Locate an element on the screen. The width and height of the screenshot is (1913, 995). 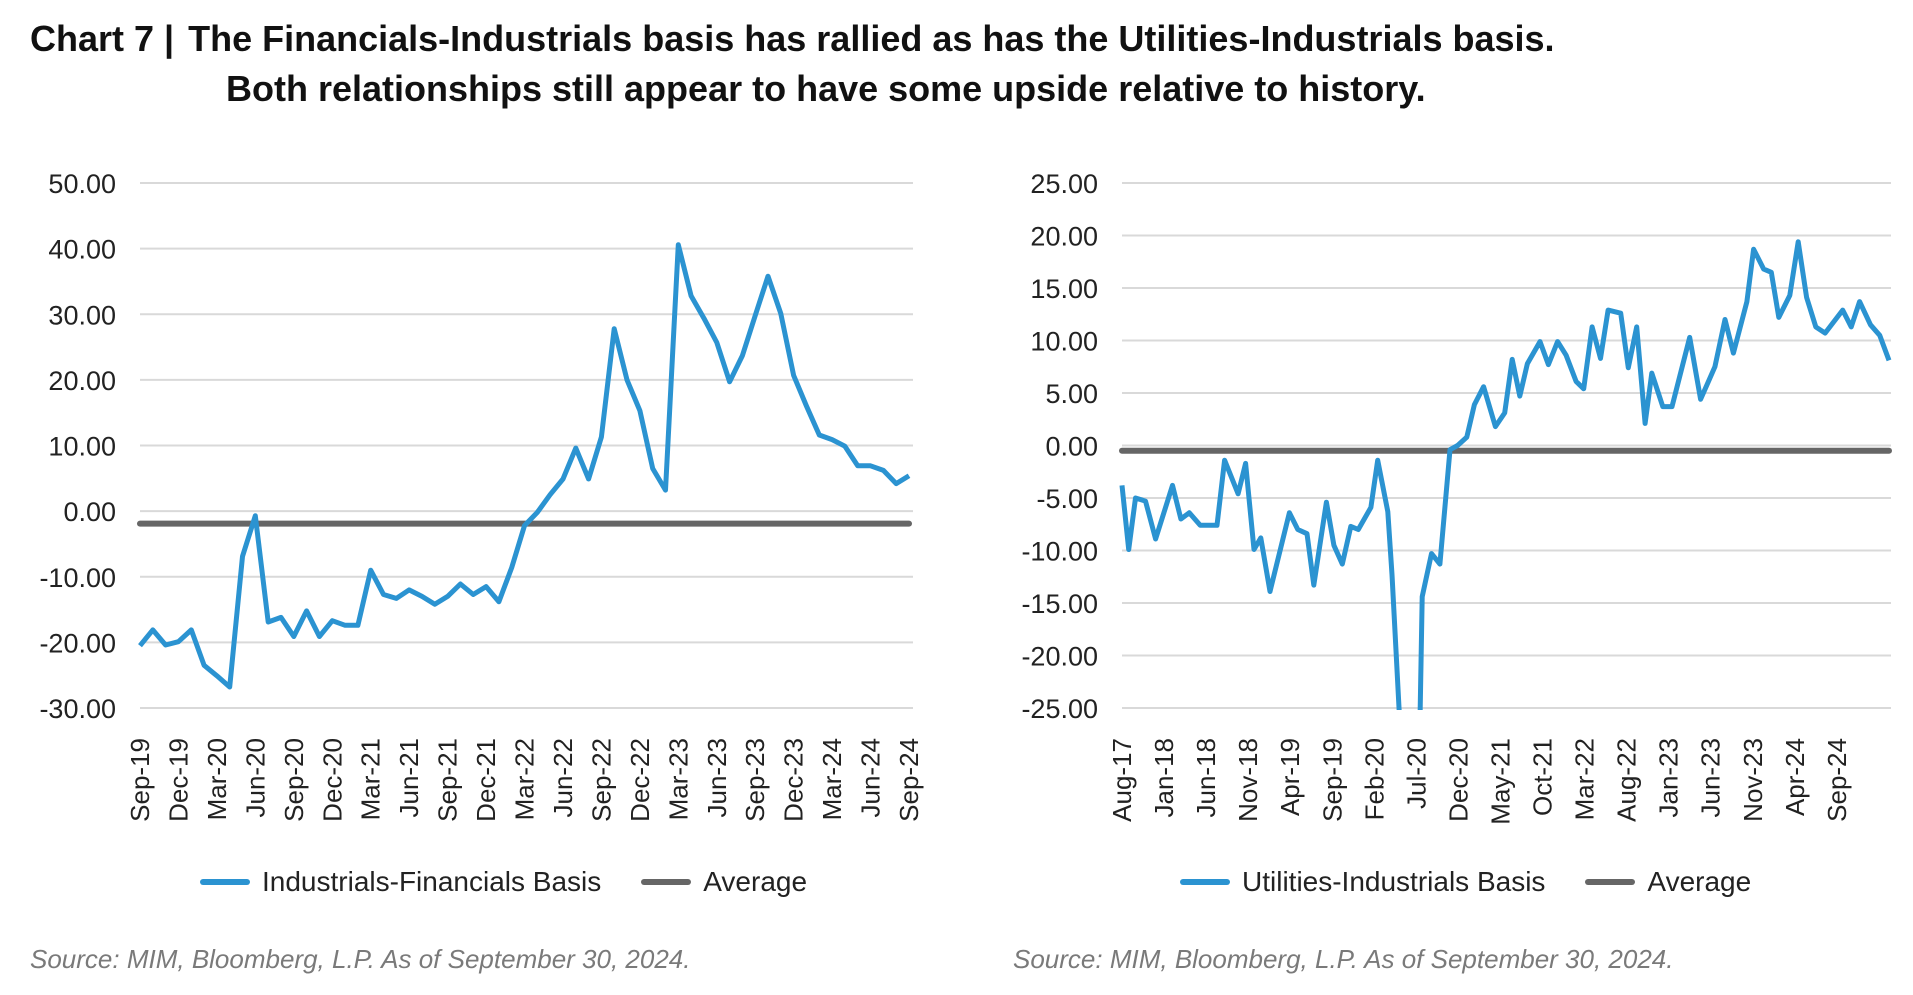
chart-number: Chart 7 is located at coordinates (92, 38).